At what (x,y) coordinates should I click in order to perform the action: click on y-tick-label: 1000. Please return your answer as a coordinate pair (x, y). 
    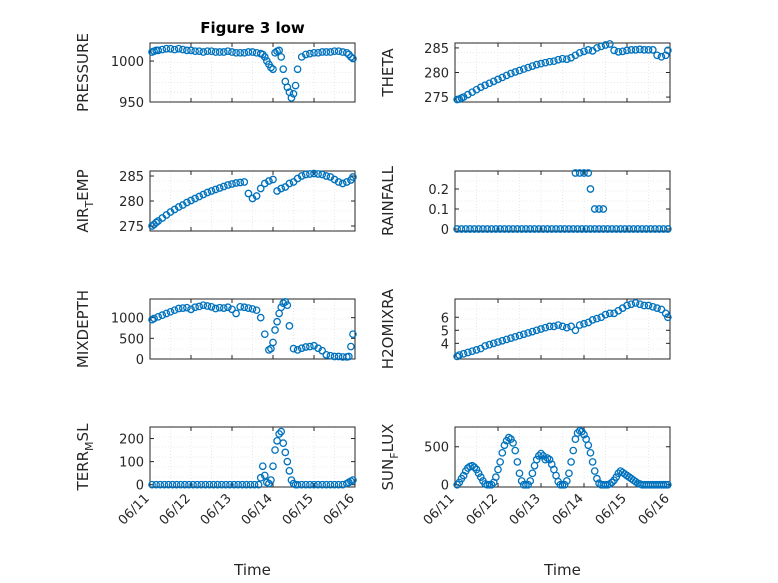
    Looking at the image, I should click on (127, 319).